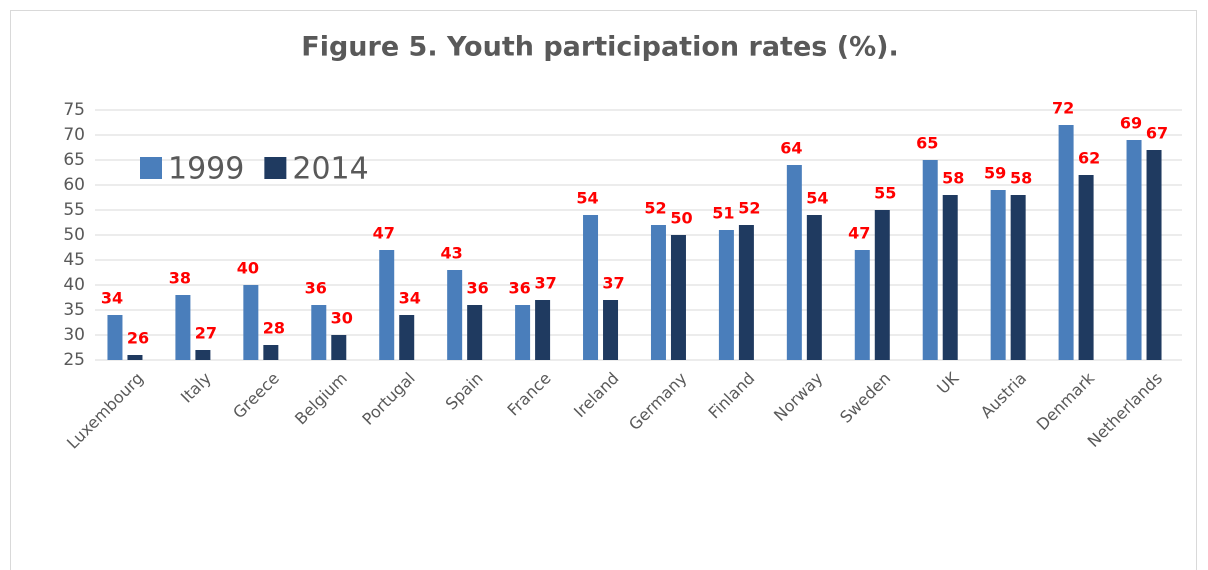 The image size is (1208, 570). I want to click on y-tick-label: 60, so click(74, 185).